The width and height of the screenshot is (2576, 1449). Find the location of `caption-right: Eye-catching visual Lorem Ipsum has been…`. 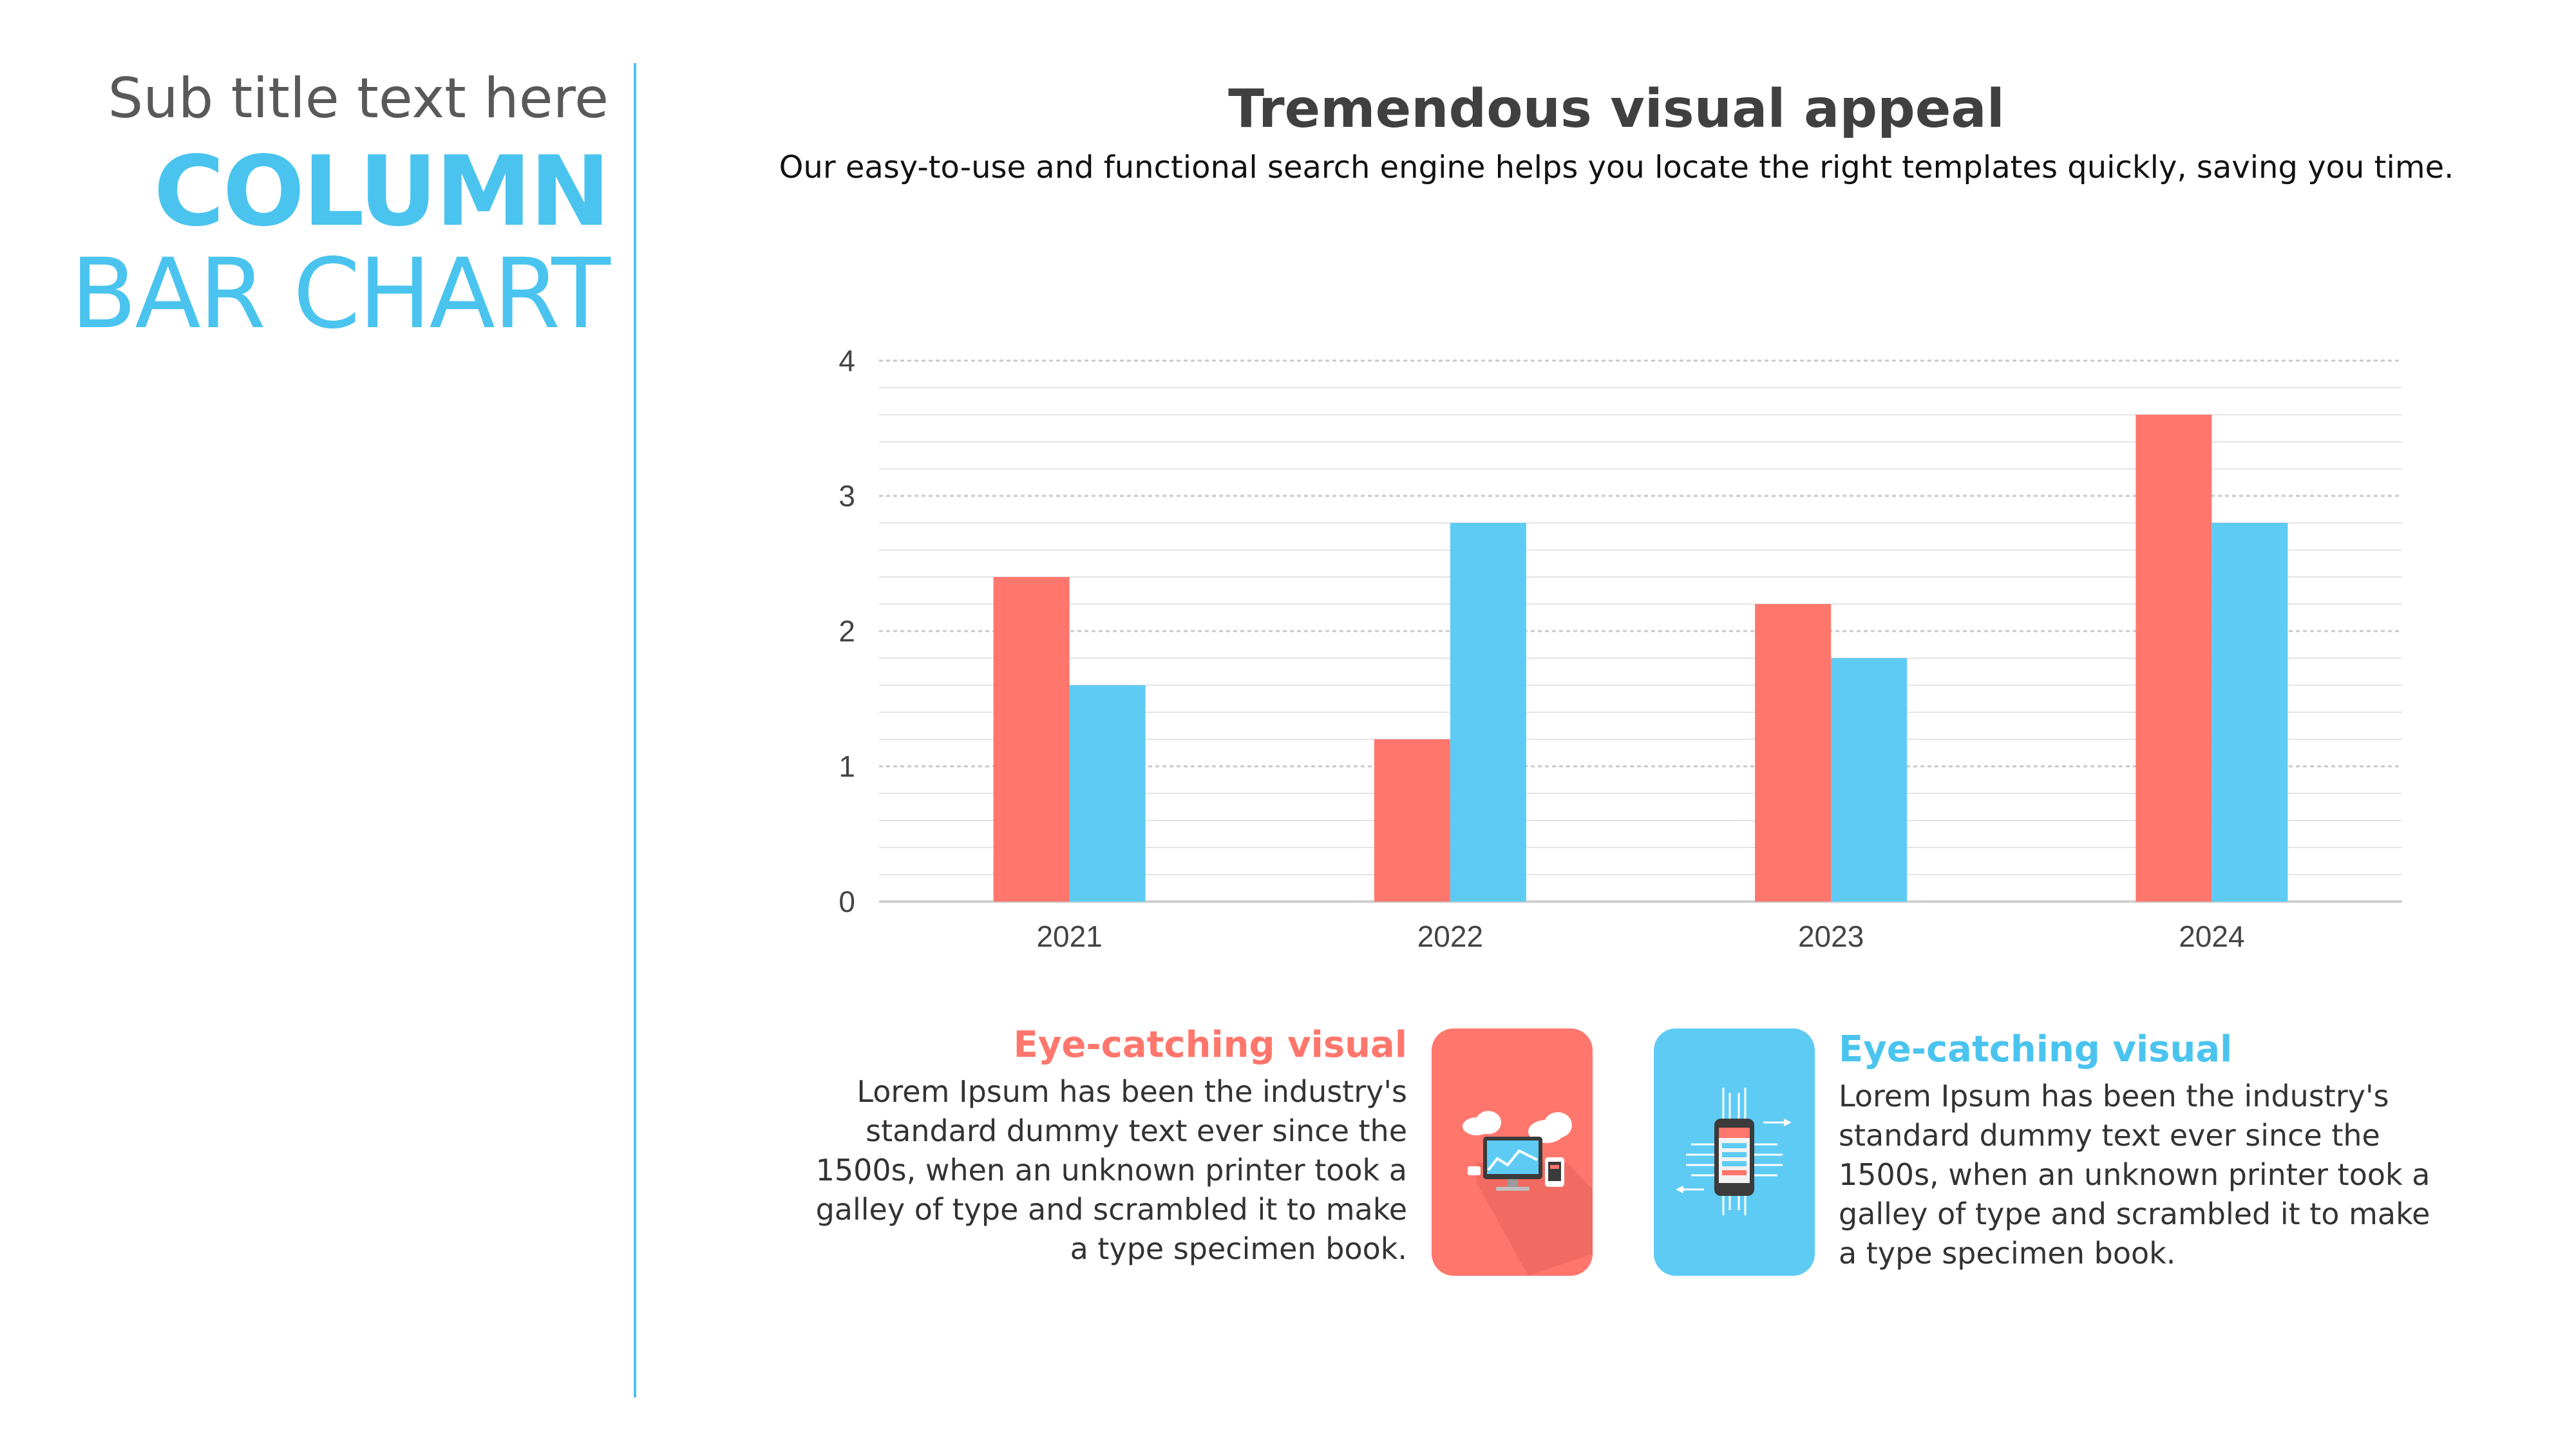

caption-right: Eye-catching visual Lorem Ipsum has been… is located at coordinates (2134, 1150).